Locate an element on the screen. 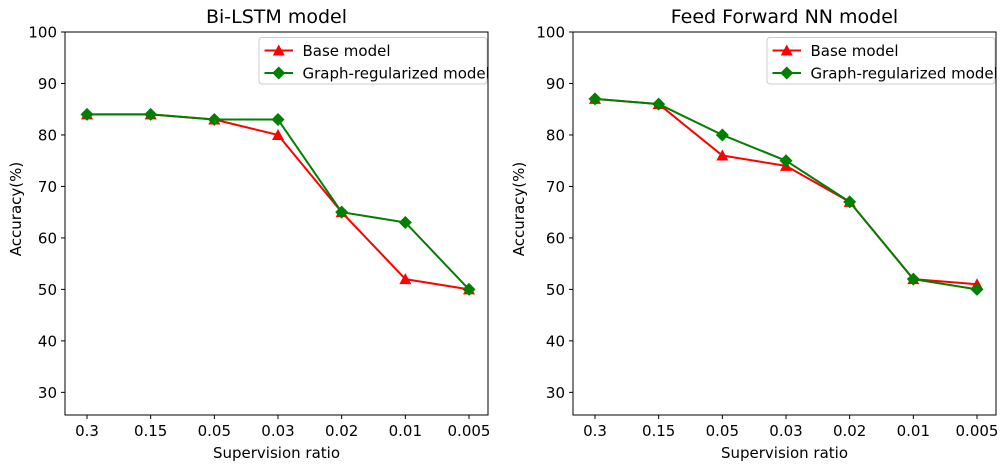 This screenshot has width=1006, height=470. series-line-base-model is located at coordinates (278, 202).